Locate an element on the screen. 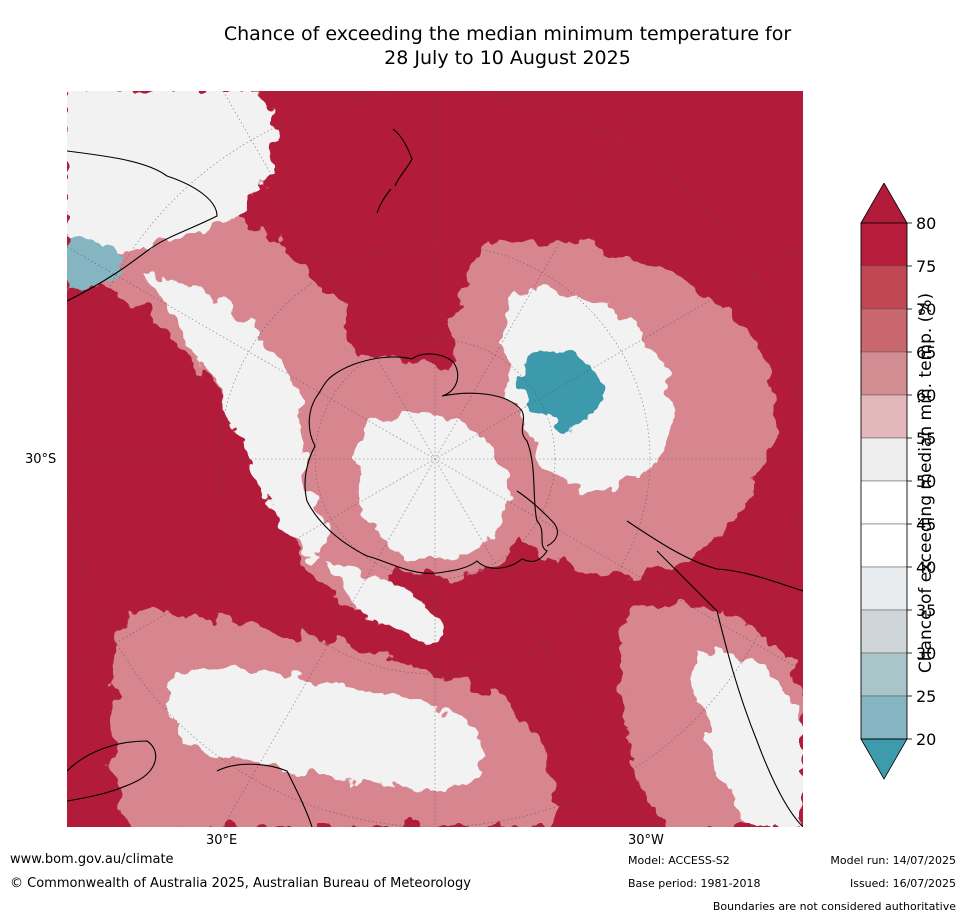 The width and height of the screenshot is (965, 919). colorbar-tick-label: 80 is located at coordinates (926, 223).